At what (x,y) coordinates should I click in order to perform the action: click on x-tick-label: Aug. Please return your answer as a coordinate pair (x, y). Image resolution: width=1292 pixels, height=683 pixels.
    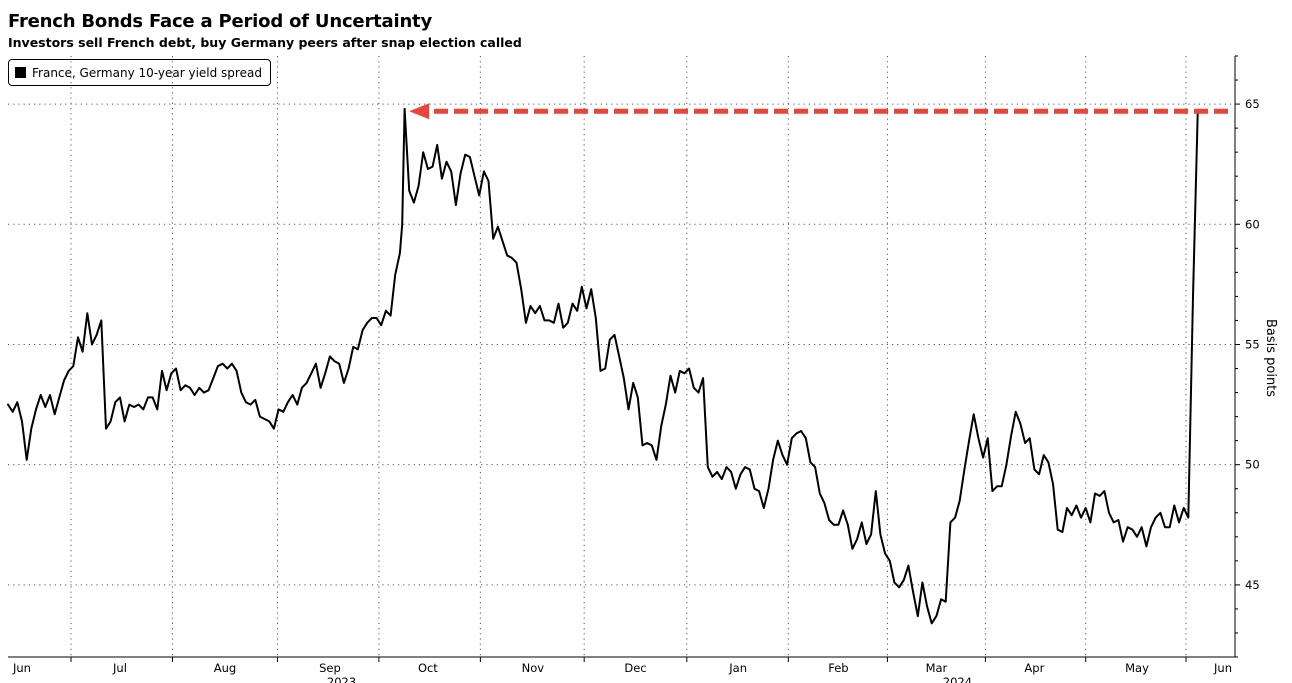
    Looking at the image, I should click on (225, 668).